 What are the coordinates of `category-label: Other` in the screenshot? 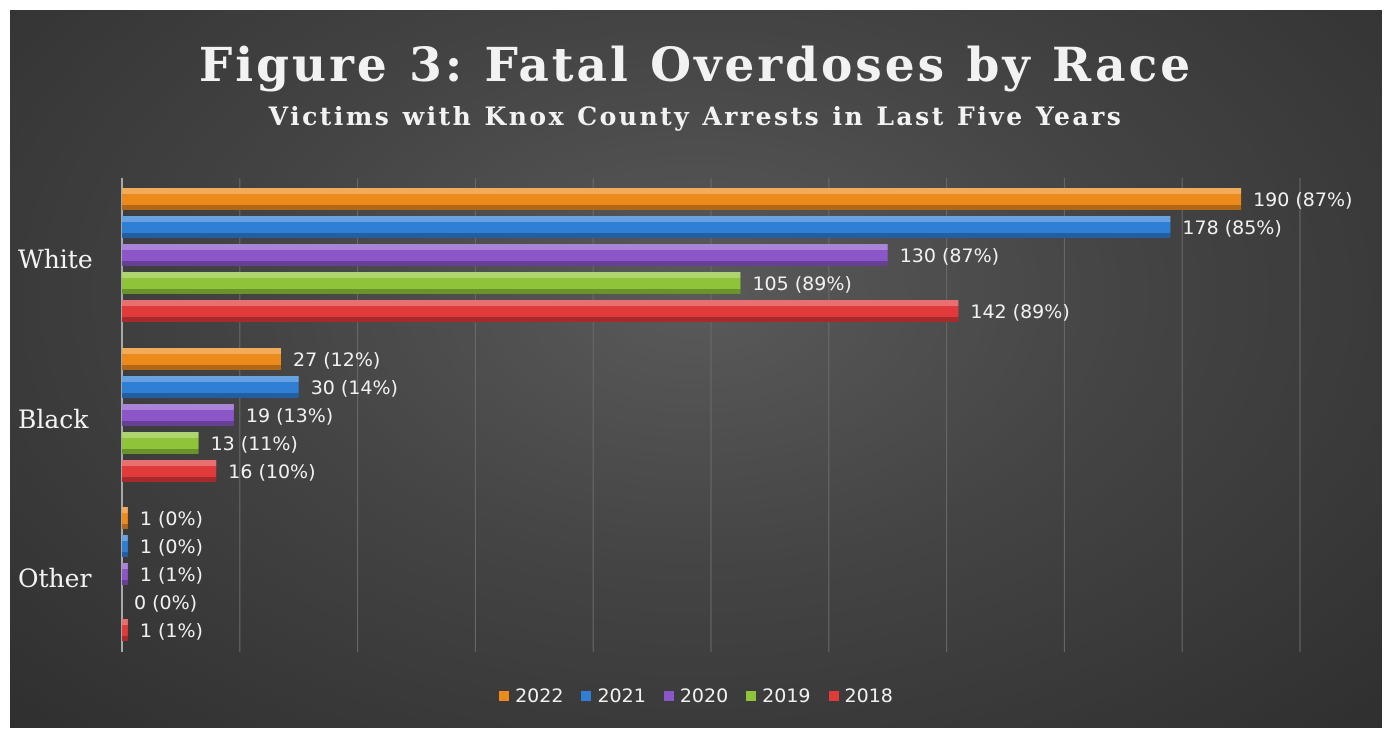 It's located at (54, 578).